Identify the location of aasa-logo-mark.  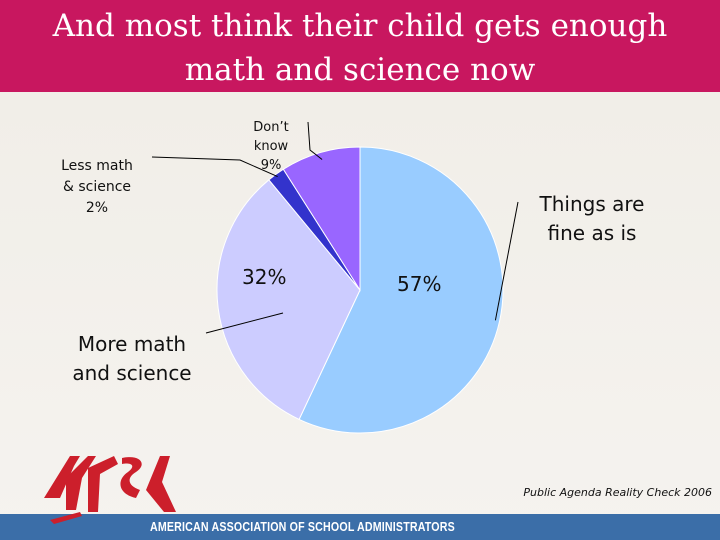
(110, 490).